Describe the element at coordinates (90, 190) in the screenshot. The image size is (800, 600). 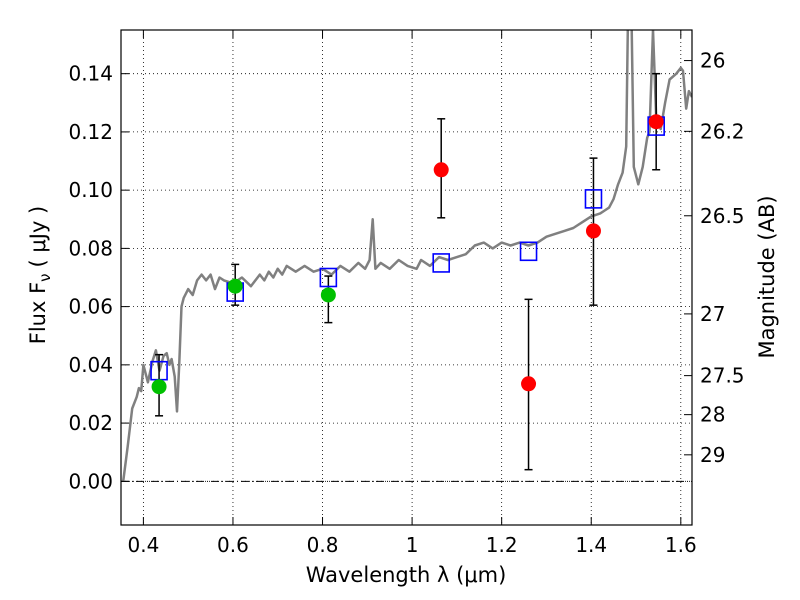
I see `y-tick-label: 0.10` at that location.